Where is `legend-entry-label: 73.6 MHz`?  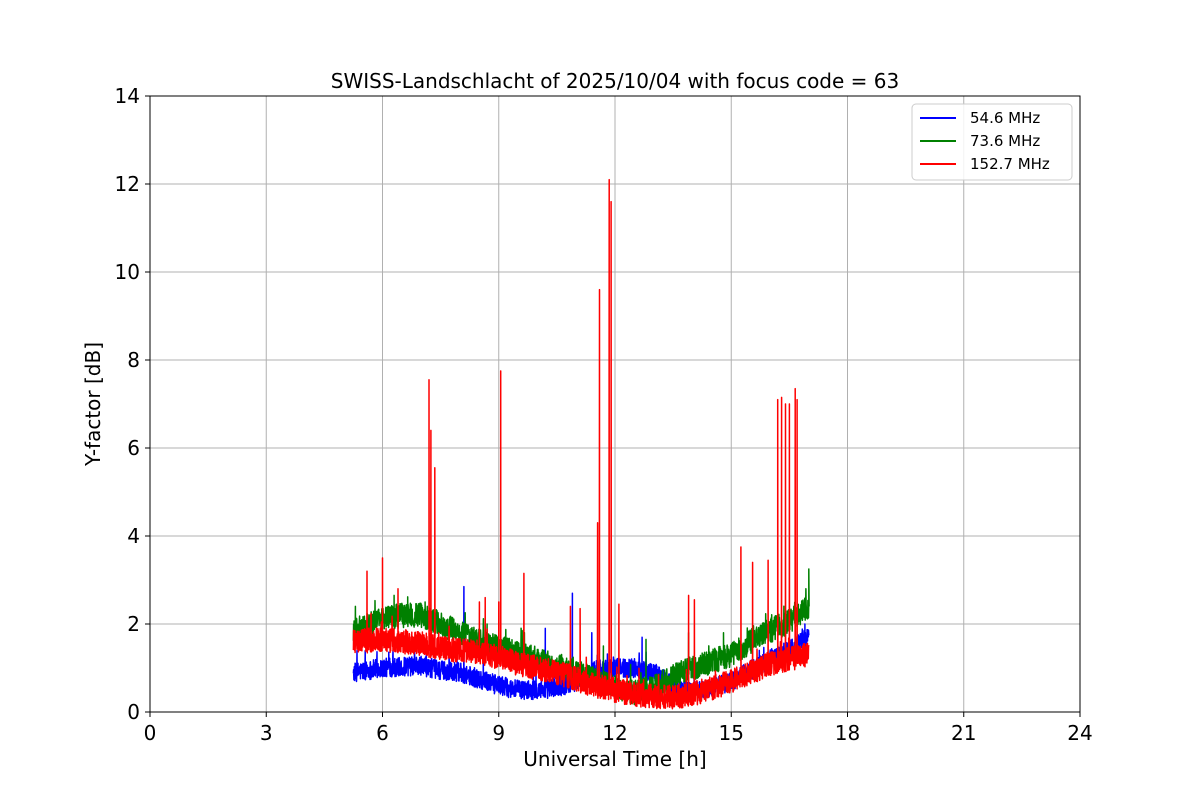
legend-entry-label: 73.6 MHz is located at coordinates (1005, 141).